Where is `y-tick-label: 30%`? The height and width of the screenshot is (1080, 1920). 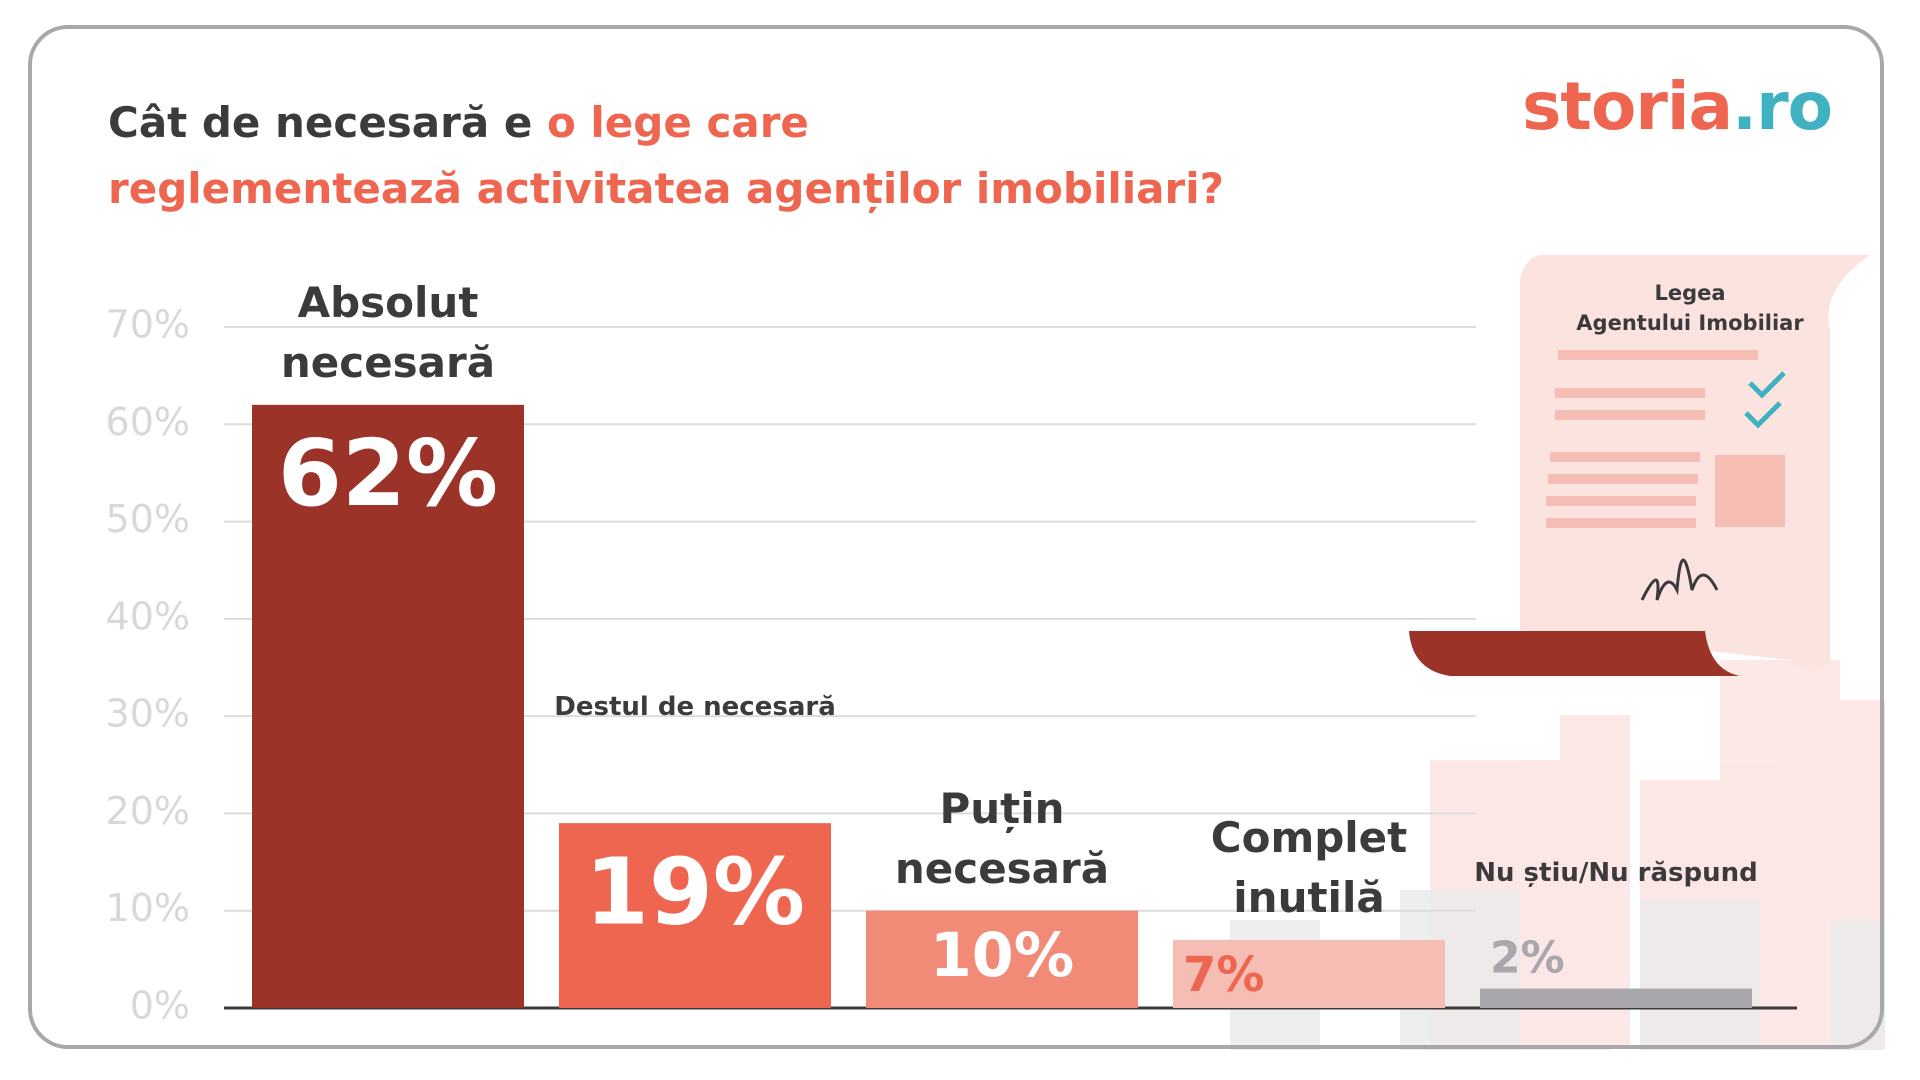
y-tick-label: 30% is located at coordinates (148, 714).